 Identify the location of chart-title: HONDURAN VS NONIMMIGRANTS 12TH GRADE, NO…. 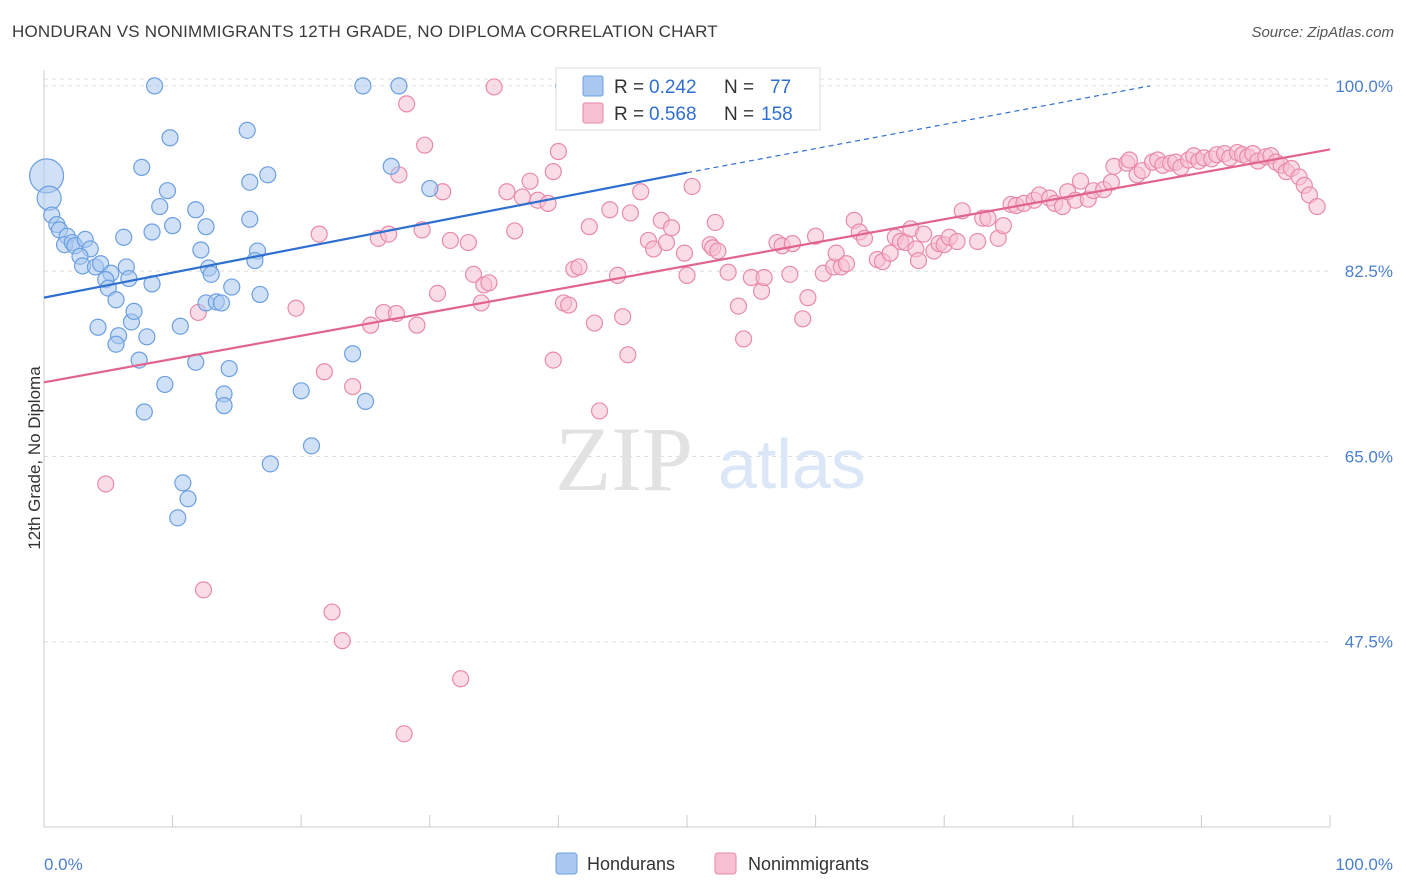
(365, 31).